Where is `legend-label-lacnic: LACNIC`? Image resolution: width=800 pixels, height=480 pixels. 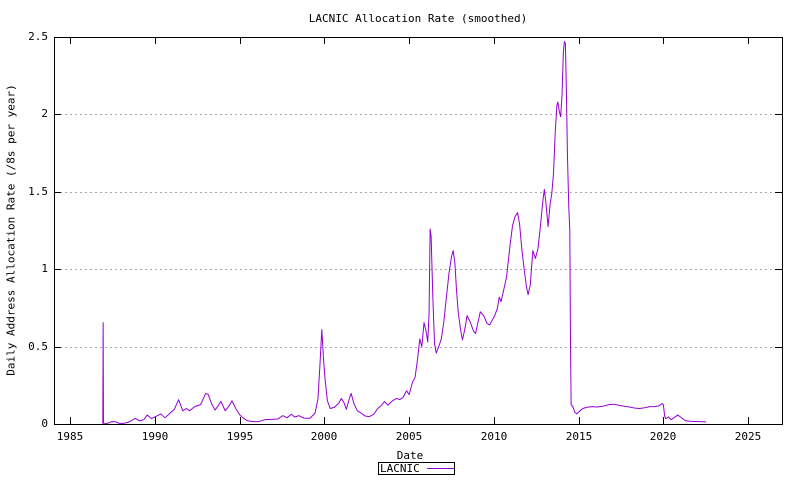 legend-label-lacnic: LACNIC is located at coordinates (400, 468).